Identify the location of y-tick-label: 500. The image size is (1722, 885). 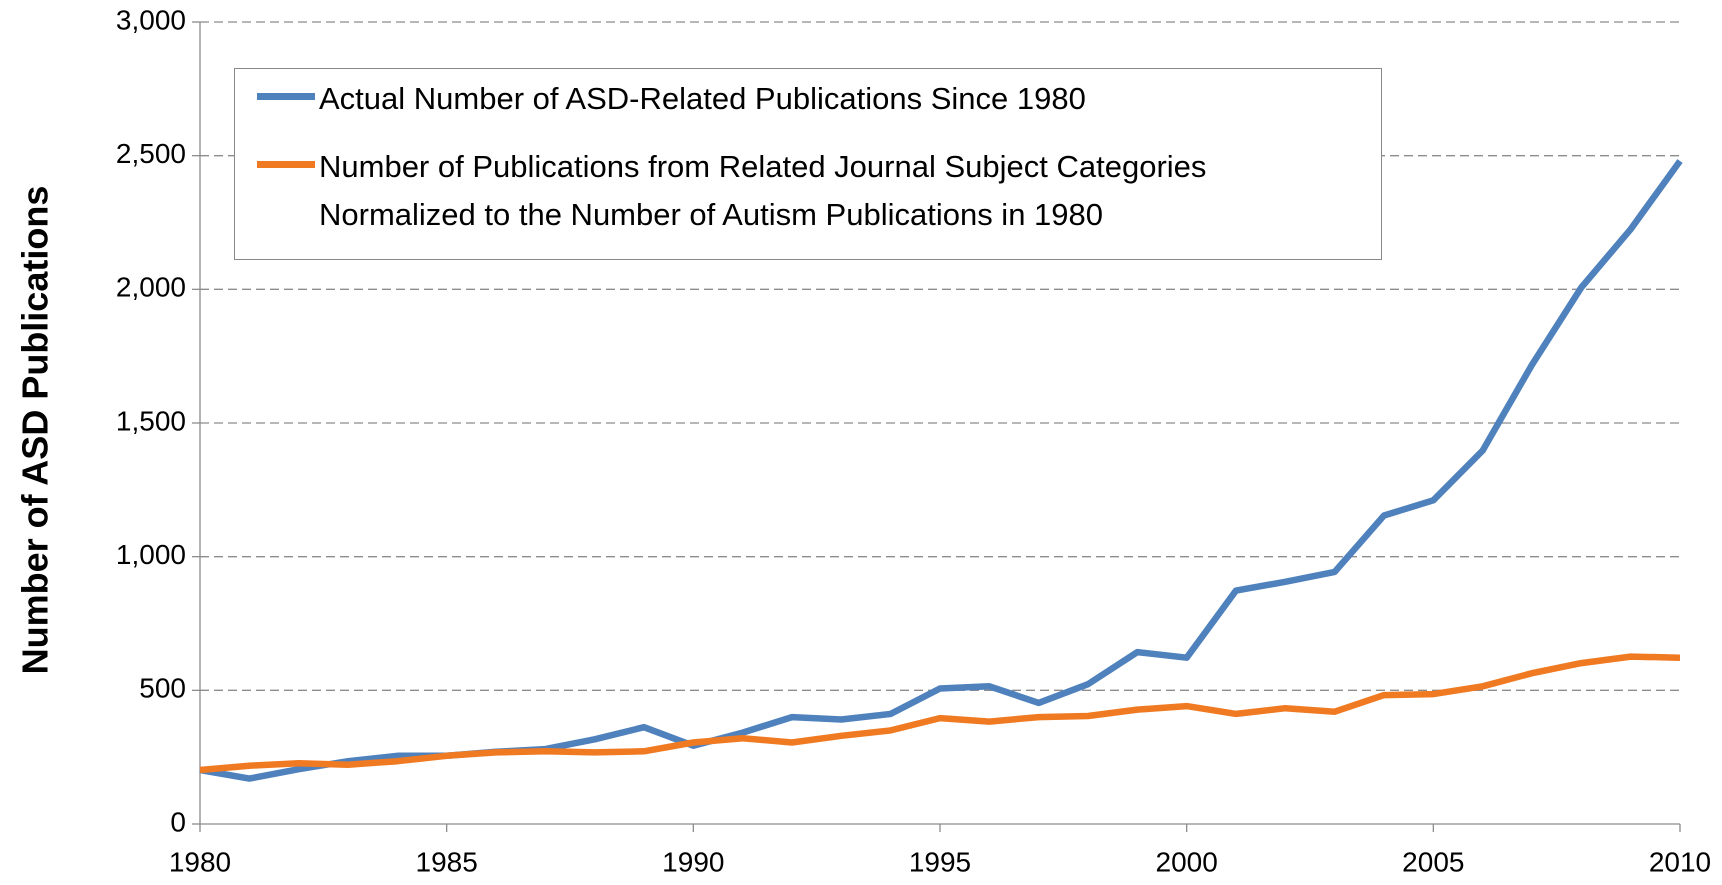
(162, 688).